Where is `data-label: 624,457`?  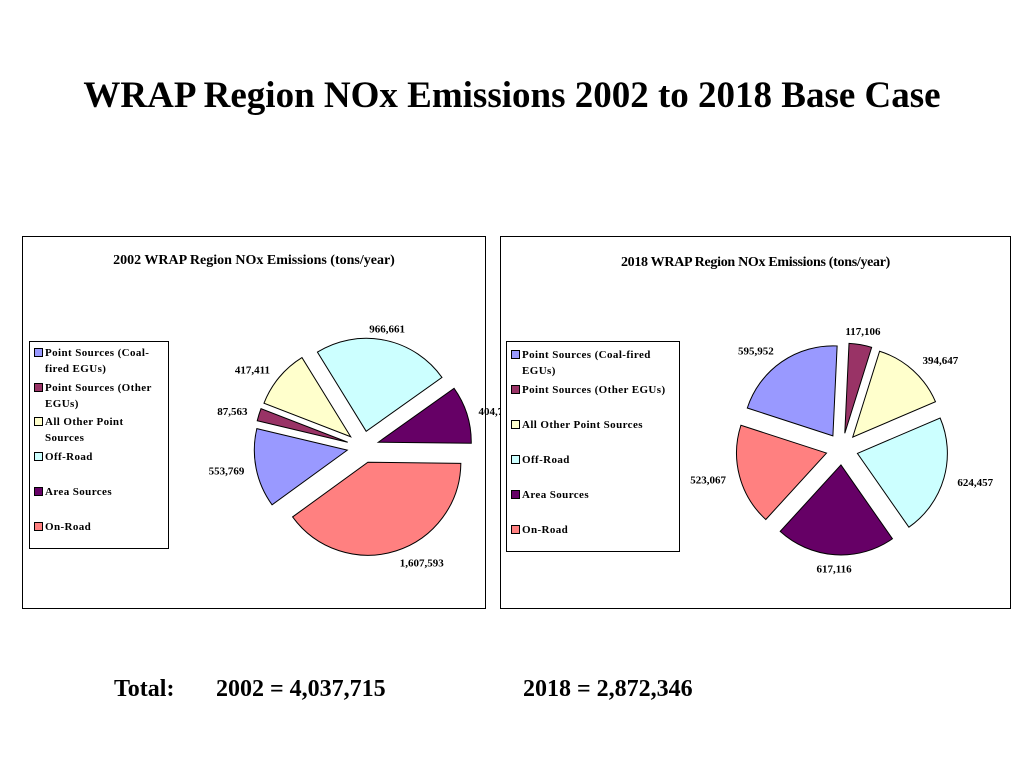 data-label: 624,457 is located at coordinates (975, 483).